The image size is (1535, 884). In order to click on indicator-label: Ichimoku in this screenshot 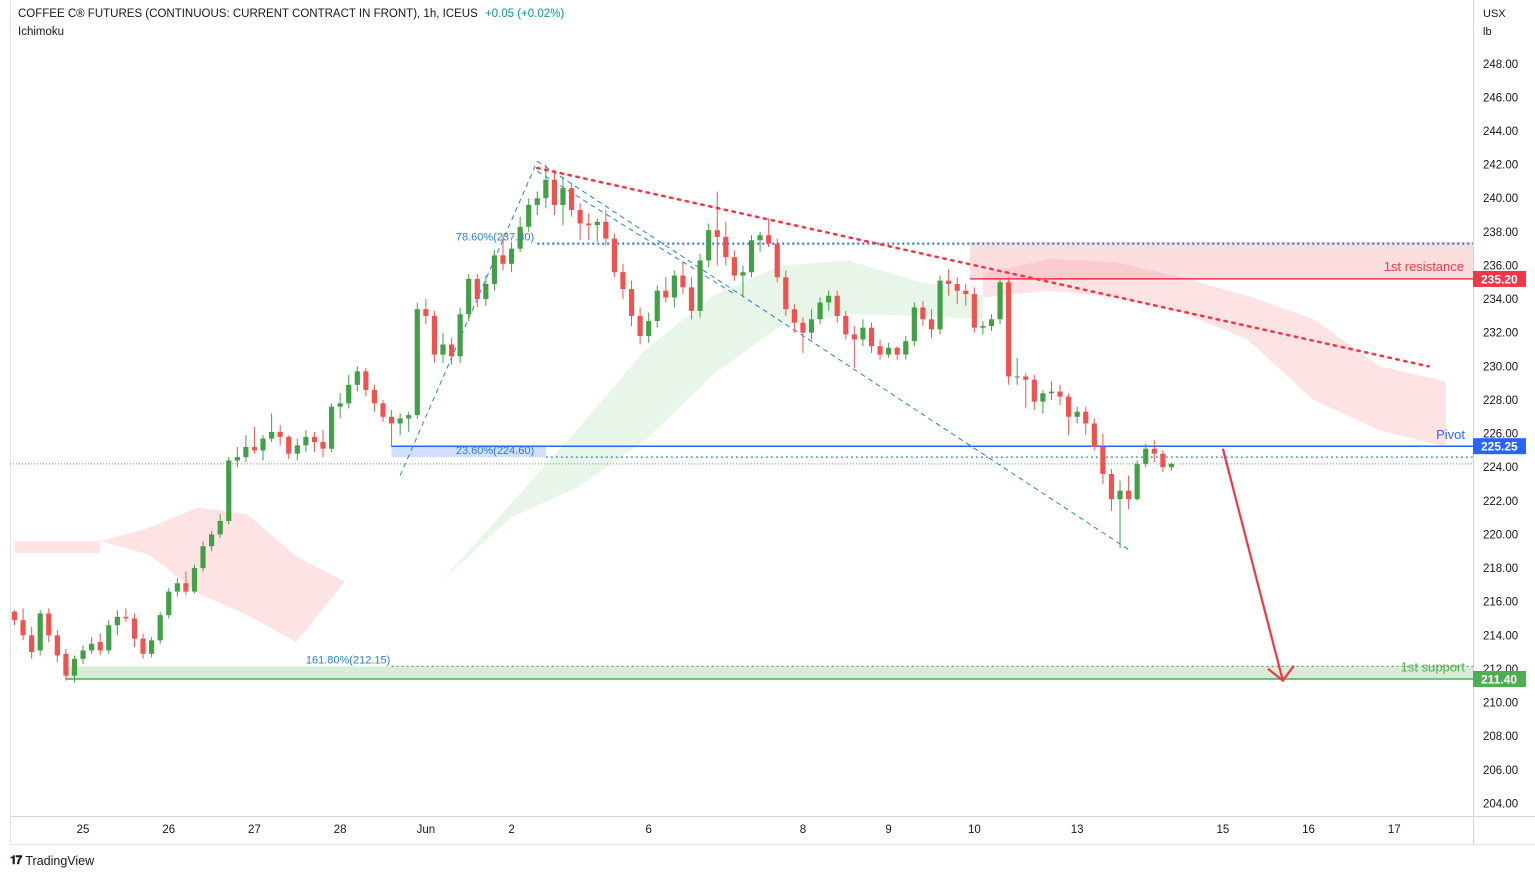, I will do `click(41, 32)`.